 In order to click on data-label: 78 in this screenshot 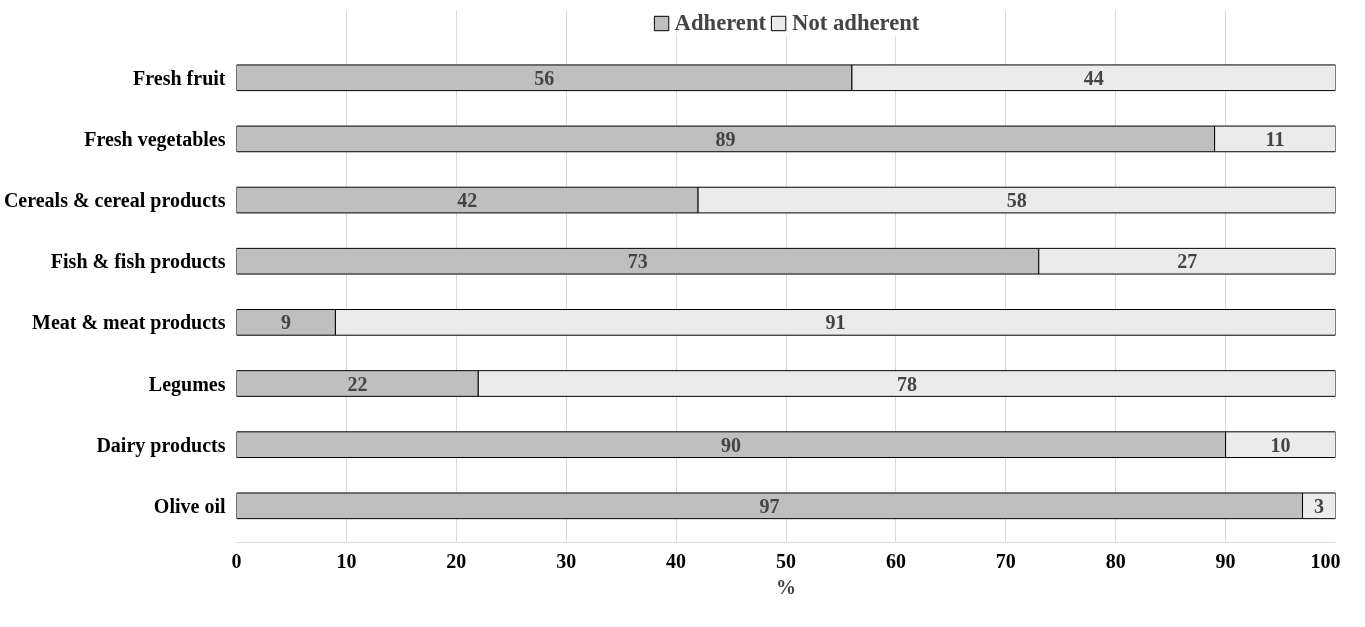, I will do `click(906, 383)`.